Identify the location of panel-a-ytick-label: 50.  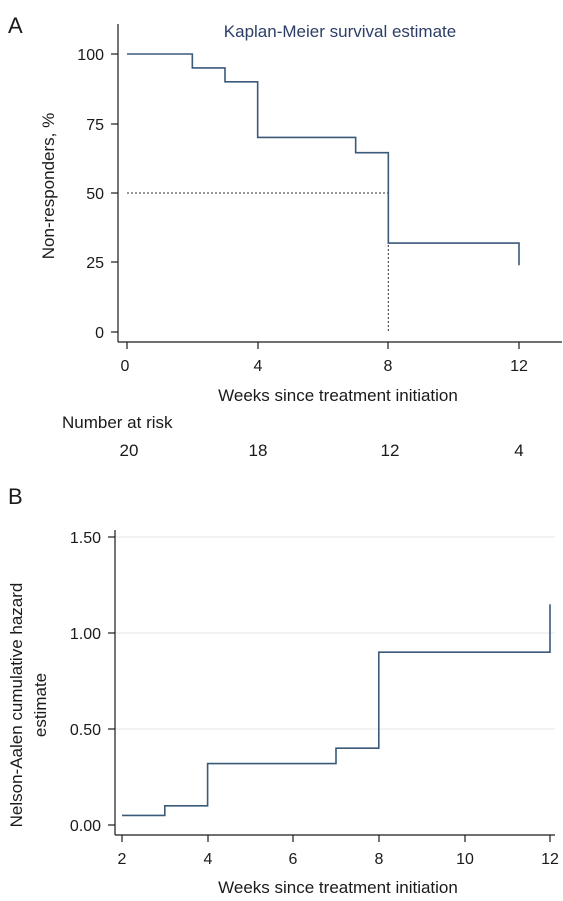
(95, 194).